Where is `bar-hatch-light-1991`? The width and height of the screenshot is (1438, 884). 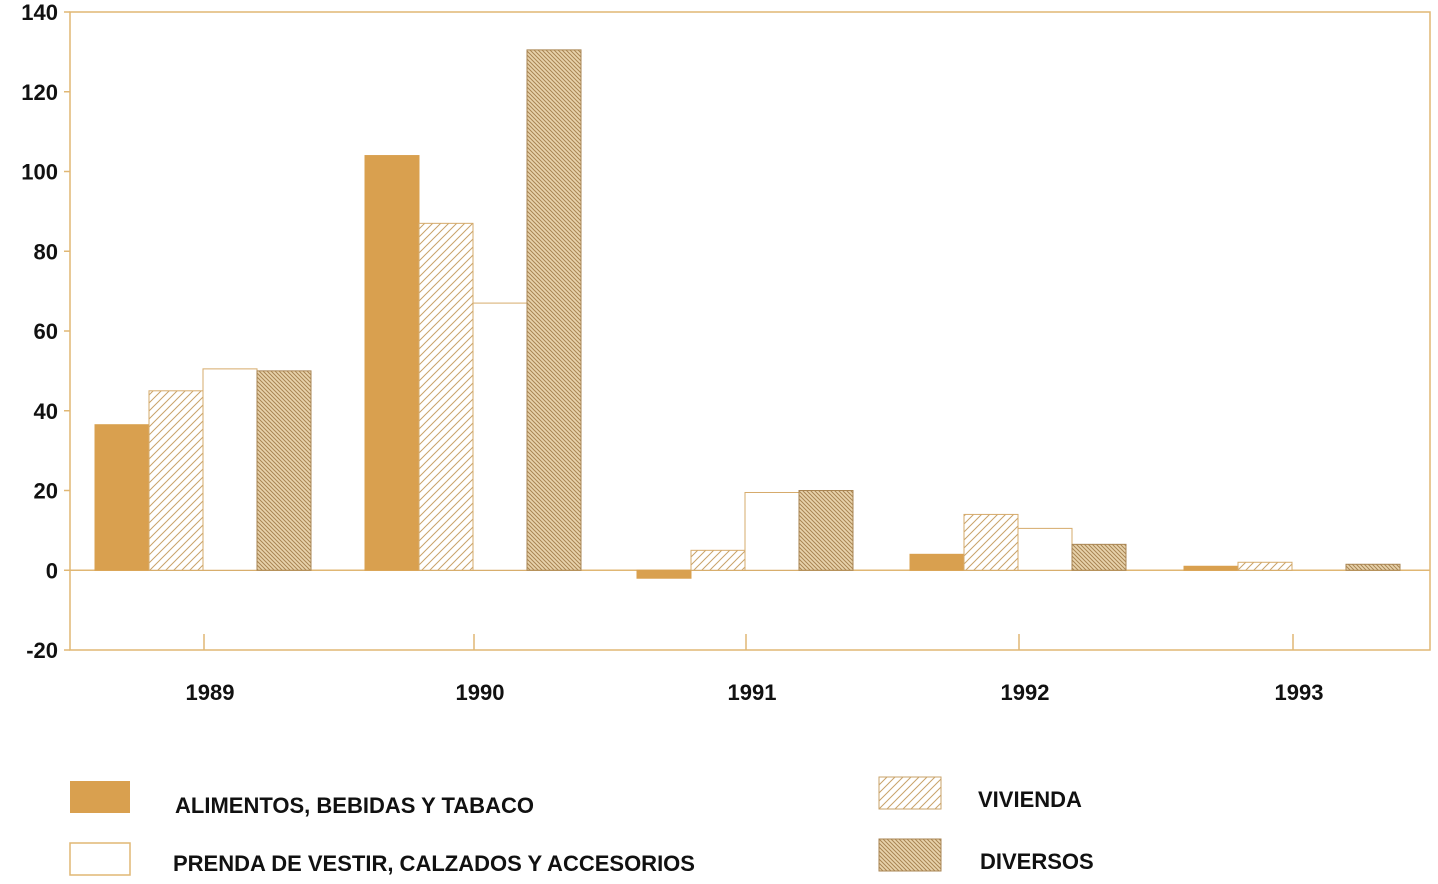
bar-hatch-light-1991 is located at coordinates (718, 560).